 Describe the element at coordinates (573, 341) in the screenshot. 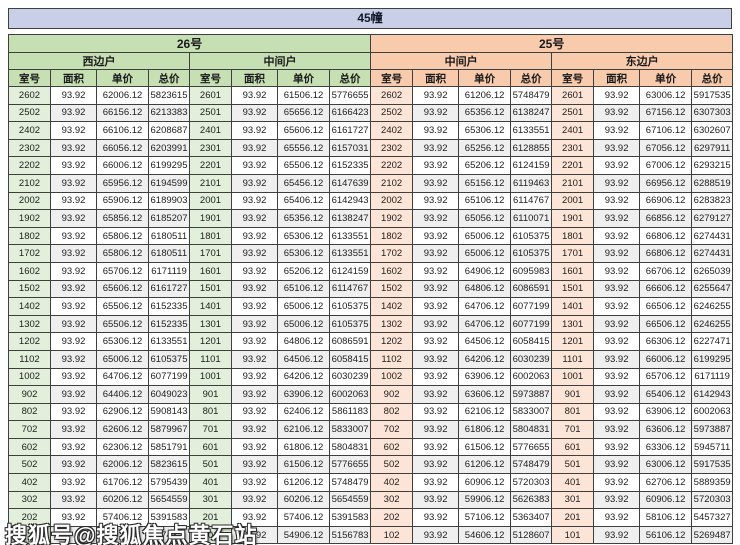

I see `room-number-cell: 1201` at that location.